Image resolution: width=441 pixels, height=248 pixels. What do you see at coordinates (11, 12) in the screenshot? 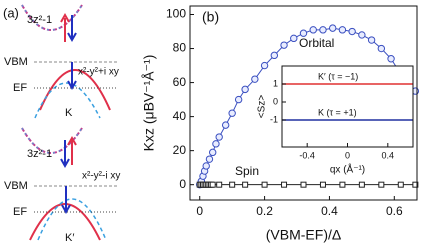
I see `panel-label: (a)` at bounding box center [11, 12].